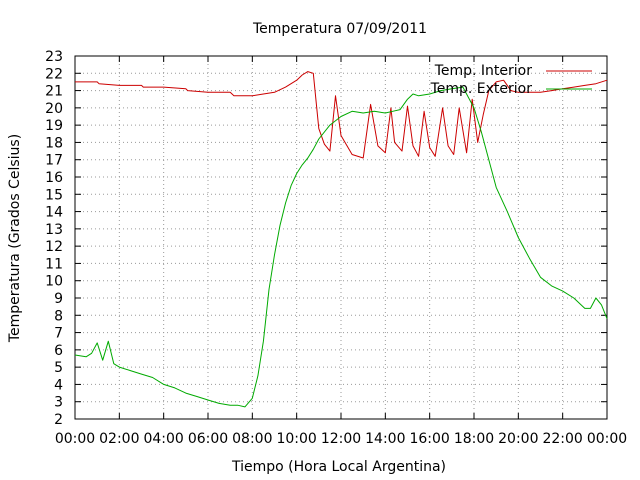 This screenshot has width=640, height=480. What do you see at coordinates (54, 126) in the screenshot?
I see `y-tick-label: 19` at bounding box center [54, 126].